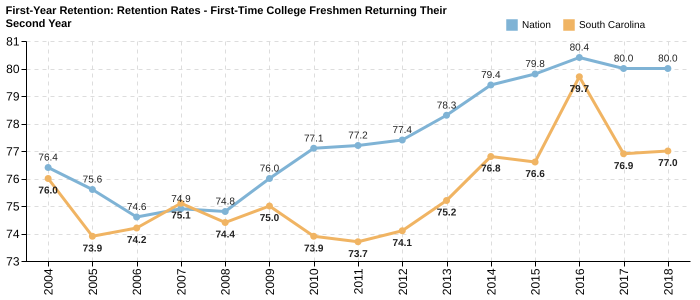 This screenshot has height=300, width=700. I want to click on data-label: 76.6, so click(535, 174).